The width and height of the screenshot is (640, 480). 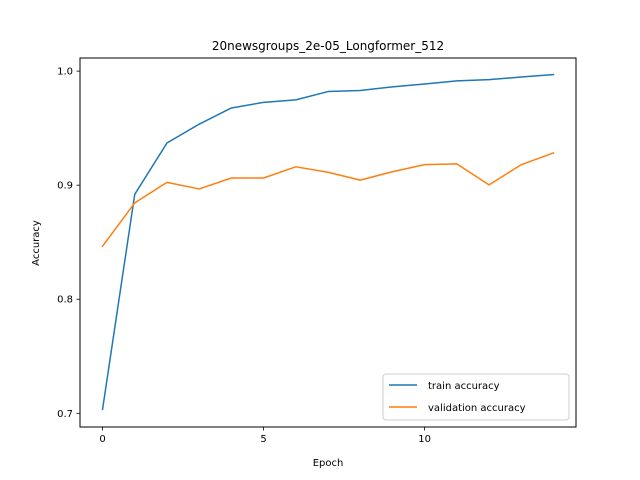 I want to click on y-tick-label: 0.8, so click(x=65, y=300).